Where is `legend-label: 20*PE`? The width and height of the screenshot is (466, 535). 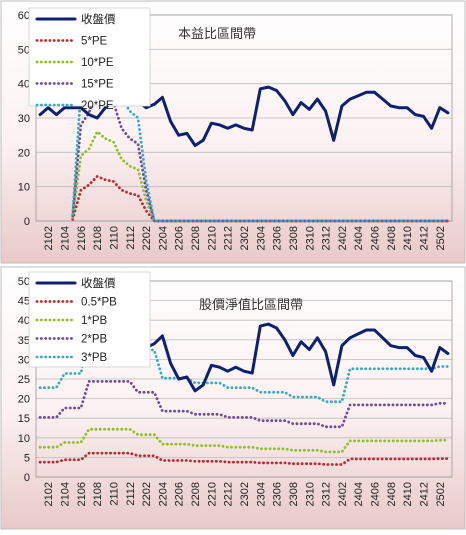
legend-label: 20*PE is located at coordinates (97, 106).